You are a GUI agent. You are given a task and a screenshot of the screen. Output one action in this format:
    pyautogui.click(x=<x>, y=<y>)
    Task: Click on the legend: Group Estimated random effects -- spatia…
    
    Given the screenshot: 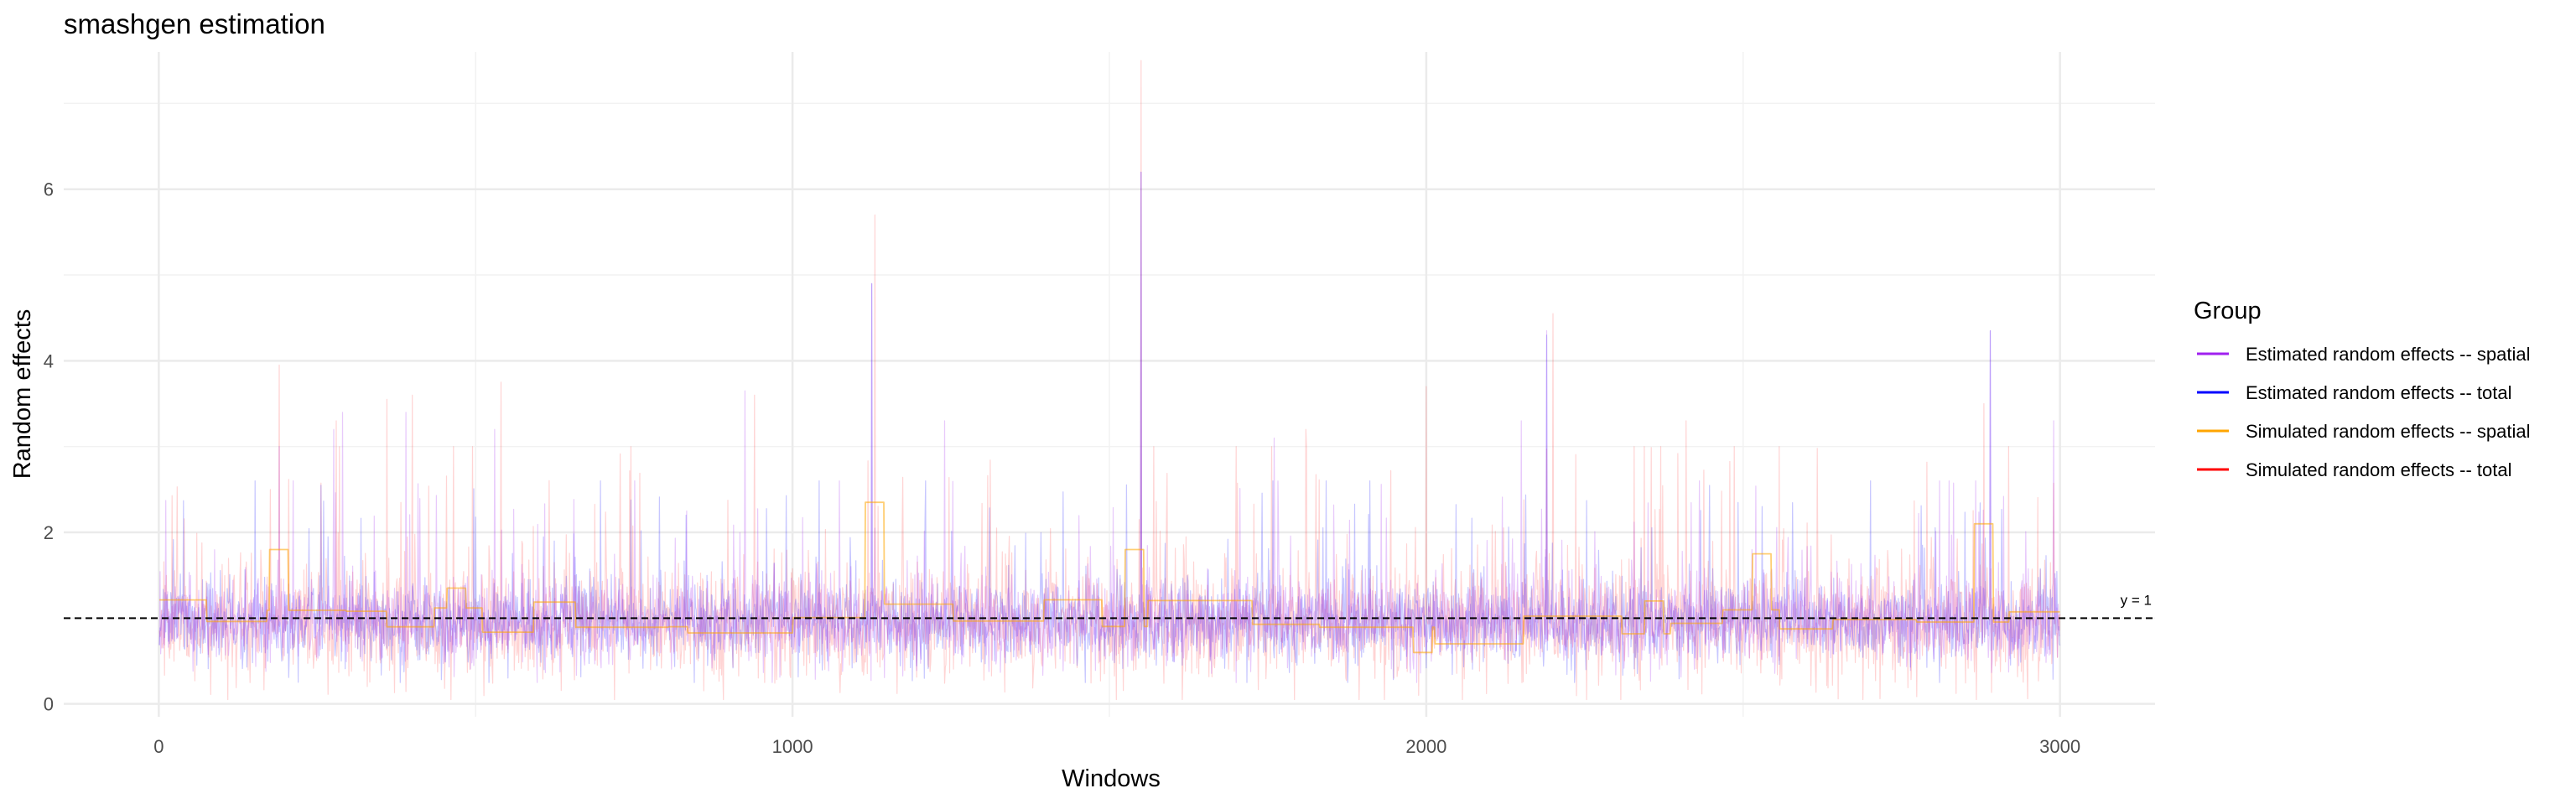 What is the action you would take?
    pyautogui.click(x=2362, y=389)
    